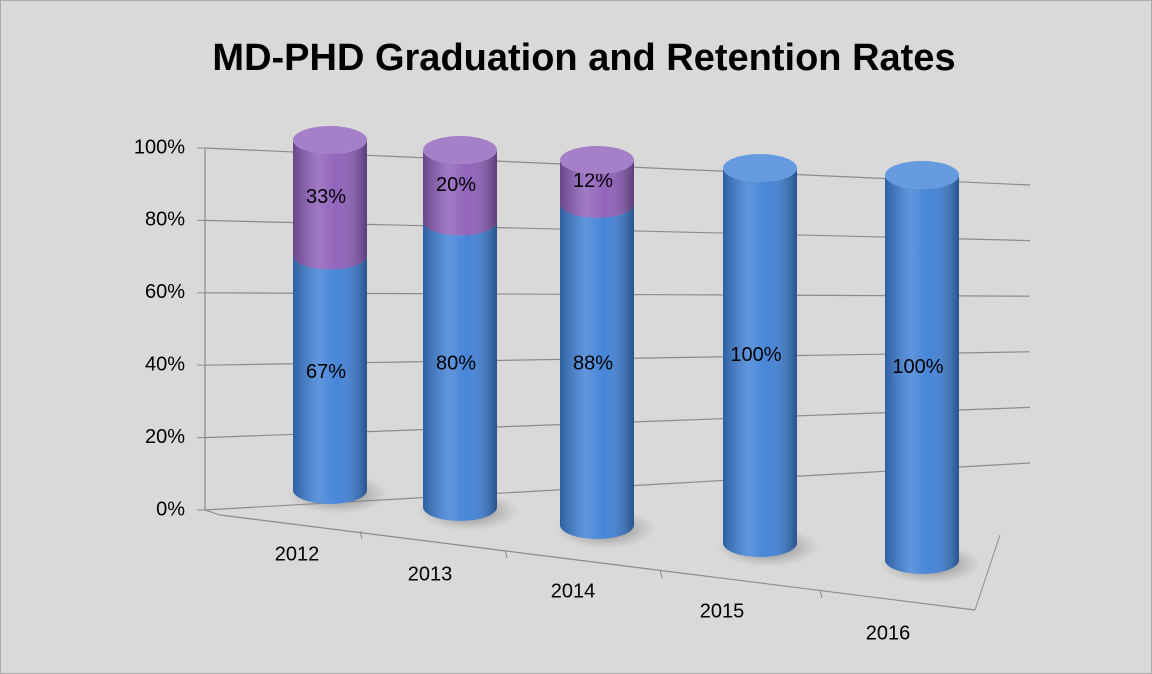  What do you see at coordinates (165, 292) in the screenshot?
I see `y-tick-label: 60%` at bounding box center [165, 292].